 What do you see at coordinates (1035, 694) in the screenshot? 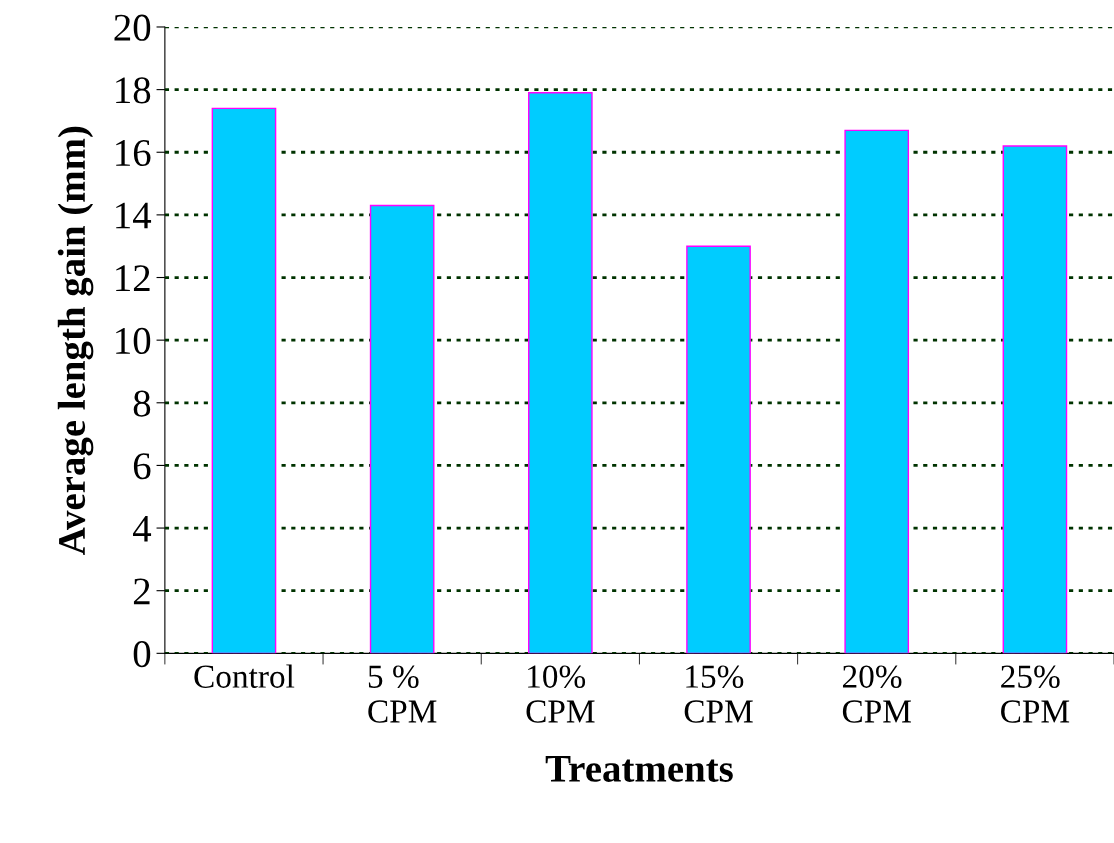
I see `x-tick-label: 25% CPM` at bounding box center [1035, 694].